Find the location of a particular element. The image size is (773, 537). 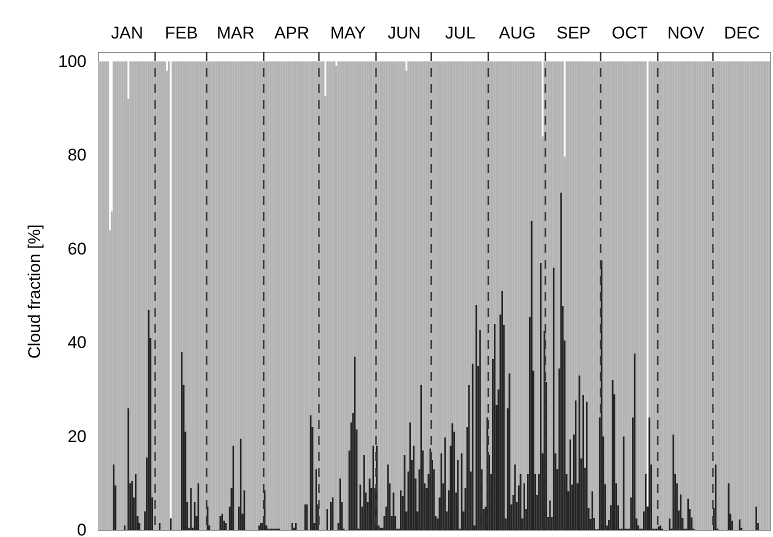

y-tick-label: 80 is located at coordinates (77, 155).